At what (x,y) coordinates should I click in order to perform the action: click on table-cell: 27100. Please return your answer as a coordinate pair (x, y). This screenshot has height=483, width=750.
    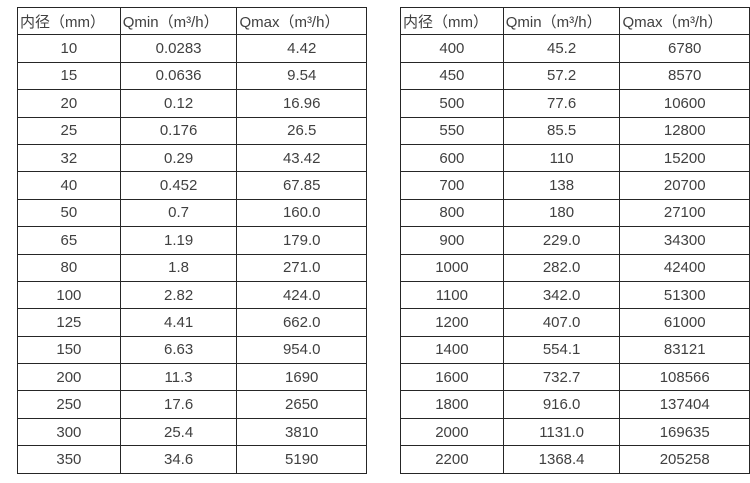
    Looking at the image, I should click on (684, 213).